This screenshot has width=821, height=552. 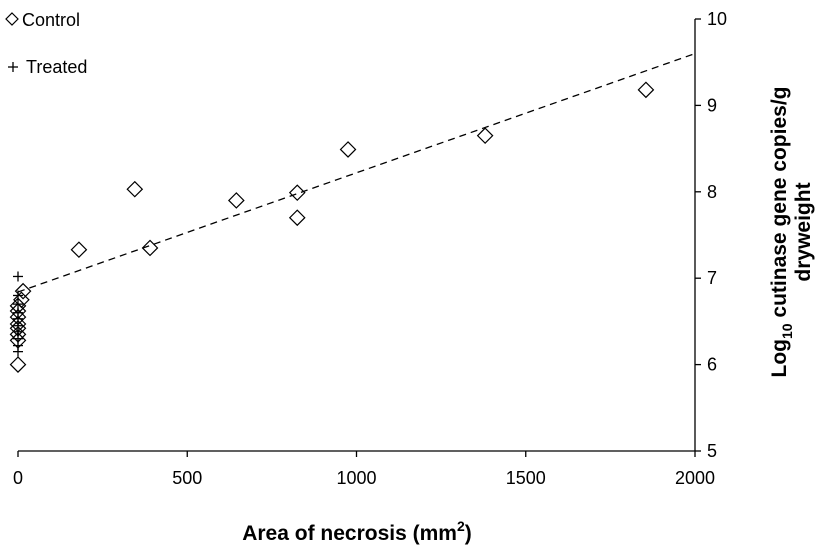 I want to click on x-axis-ticks: 0 500 1000 1500 2000, so click(x=364, y=469).